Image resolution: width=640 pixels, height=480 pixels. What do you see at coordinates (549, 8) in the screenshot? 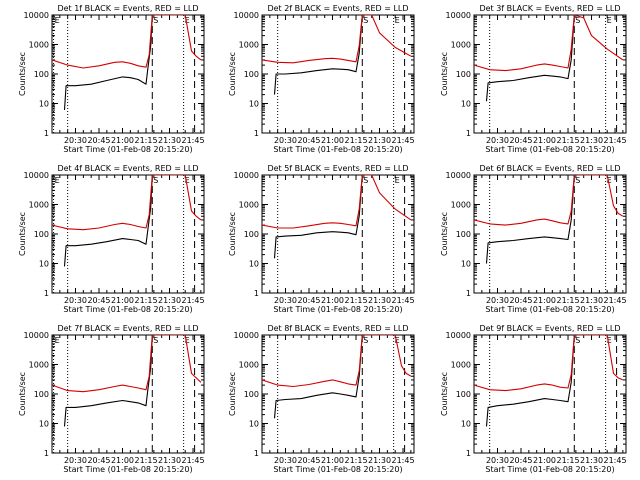
I see `panel-title: Det 3f BLACK = Events, RED = LLD` at bounding box center [549, 8].